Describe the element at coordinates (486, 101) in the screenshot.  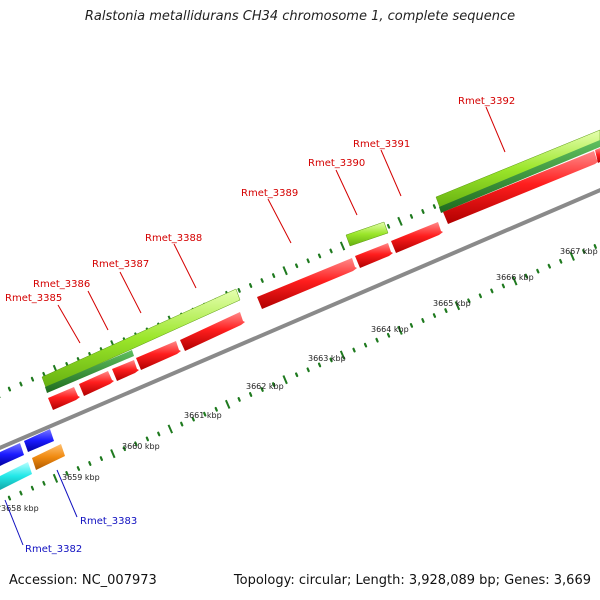
I see `gene-label-forward: Rmet_3392` at that location.